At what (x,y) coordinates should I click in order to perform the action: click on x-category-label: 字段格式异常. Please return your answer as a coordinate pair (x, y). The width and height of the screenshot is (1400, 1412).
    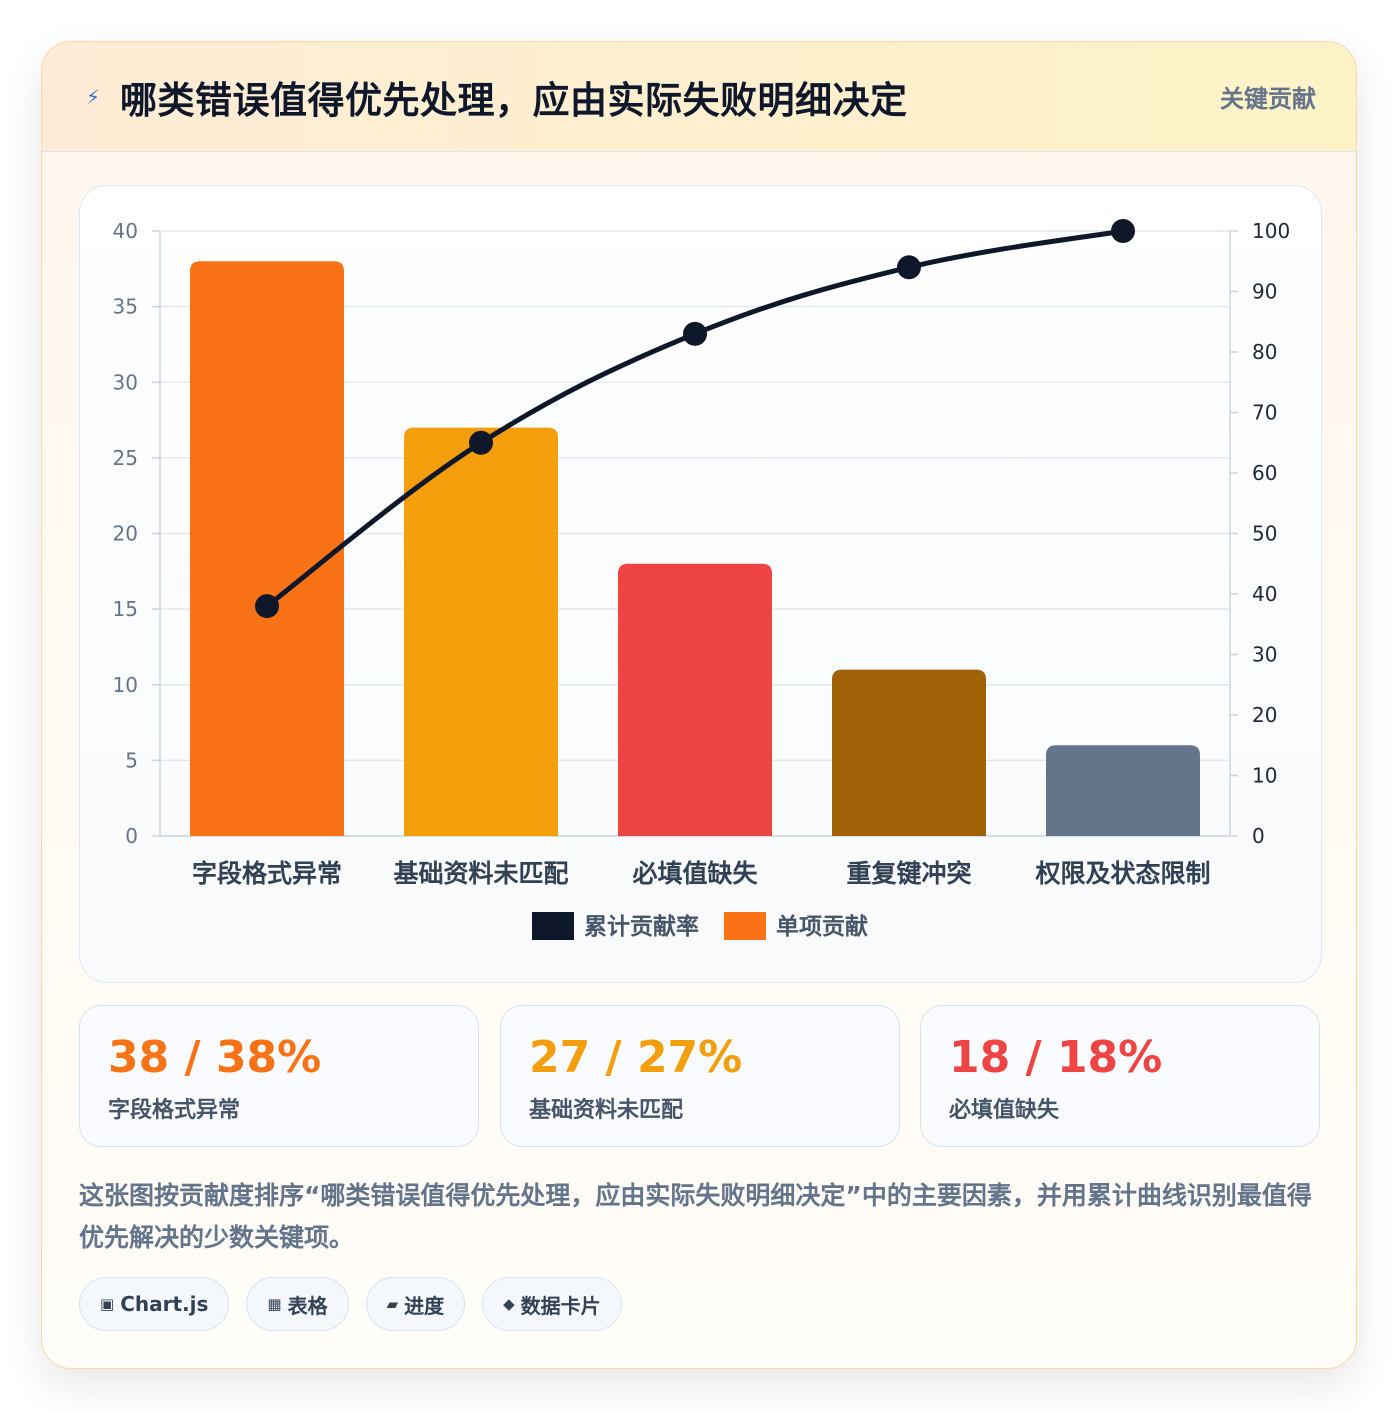
    Looking at the image, I should click on (267, 873).